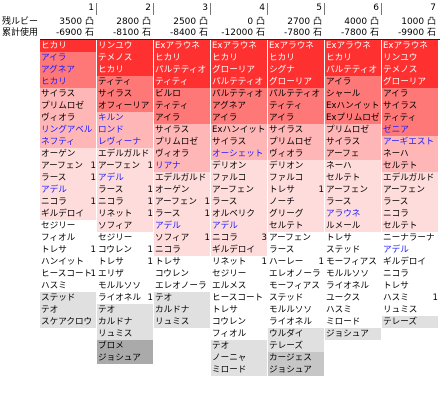 This screenshot has height=402, width=440. I want to click on unit-cell: アラウネ, so click(353, 214).